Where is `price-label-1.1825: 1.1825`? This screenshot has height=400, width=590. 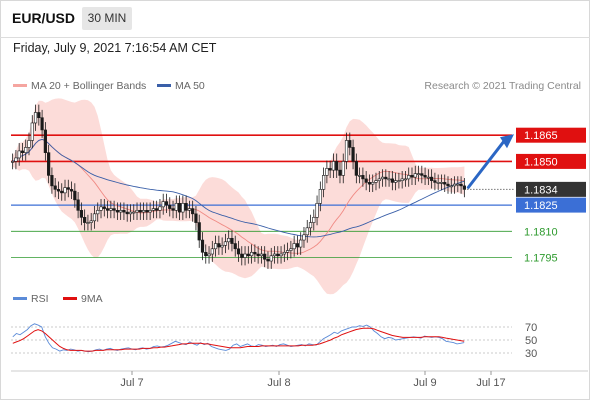
price-label-1.1825: 1.1825 is located at coordinates (541, 206).